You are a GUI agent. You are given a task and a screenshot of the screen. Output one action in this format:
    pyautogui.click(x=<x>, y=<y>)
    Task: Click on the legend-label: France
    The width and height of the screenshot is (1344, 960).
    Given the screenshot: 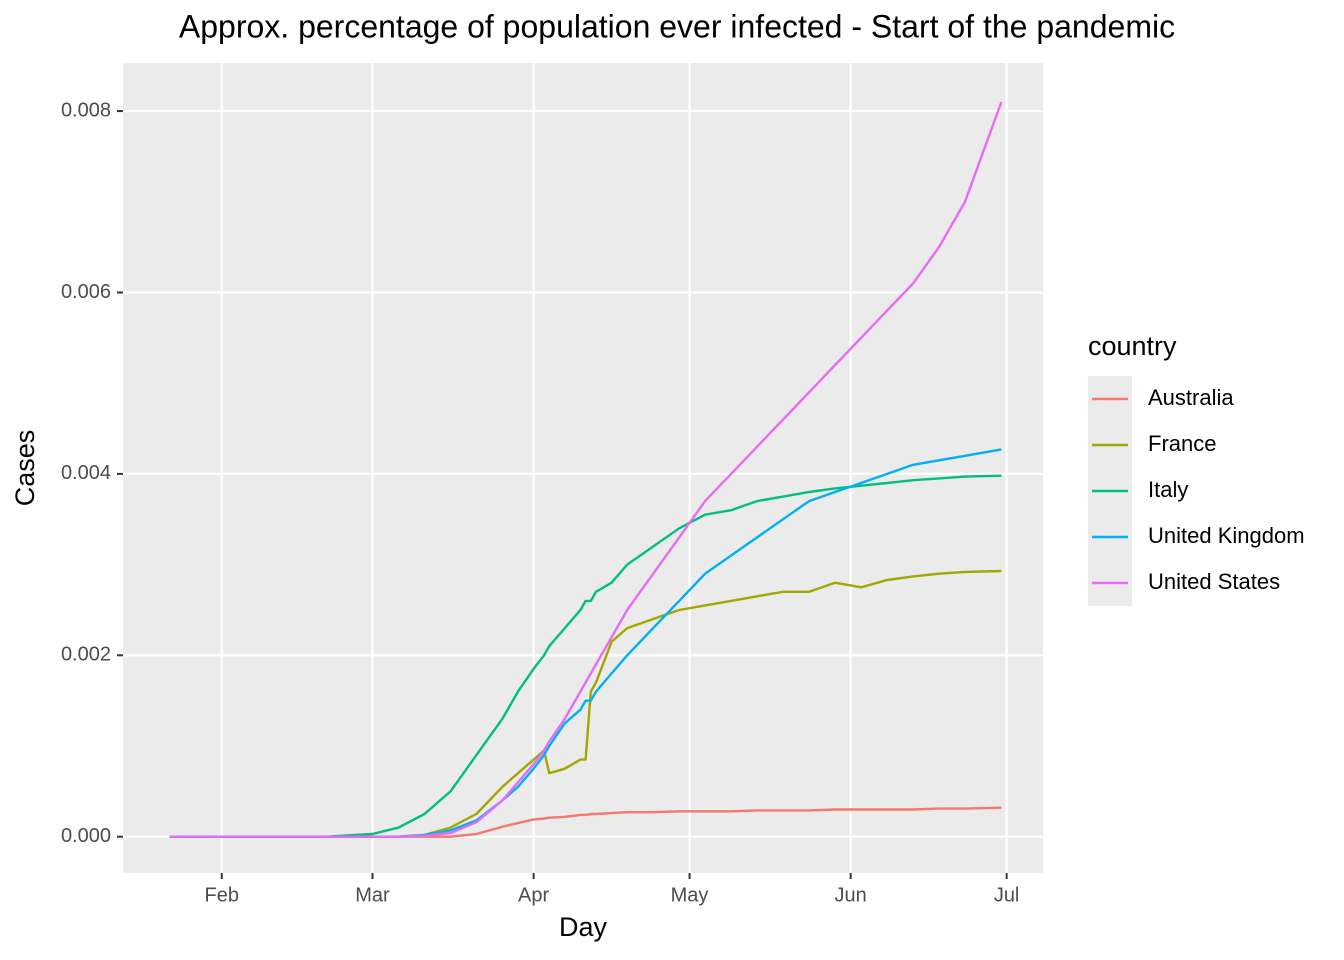 What is the action you would take?
    pyautogui.click(x=1182, y=443)
    